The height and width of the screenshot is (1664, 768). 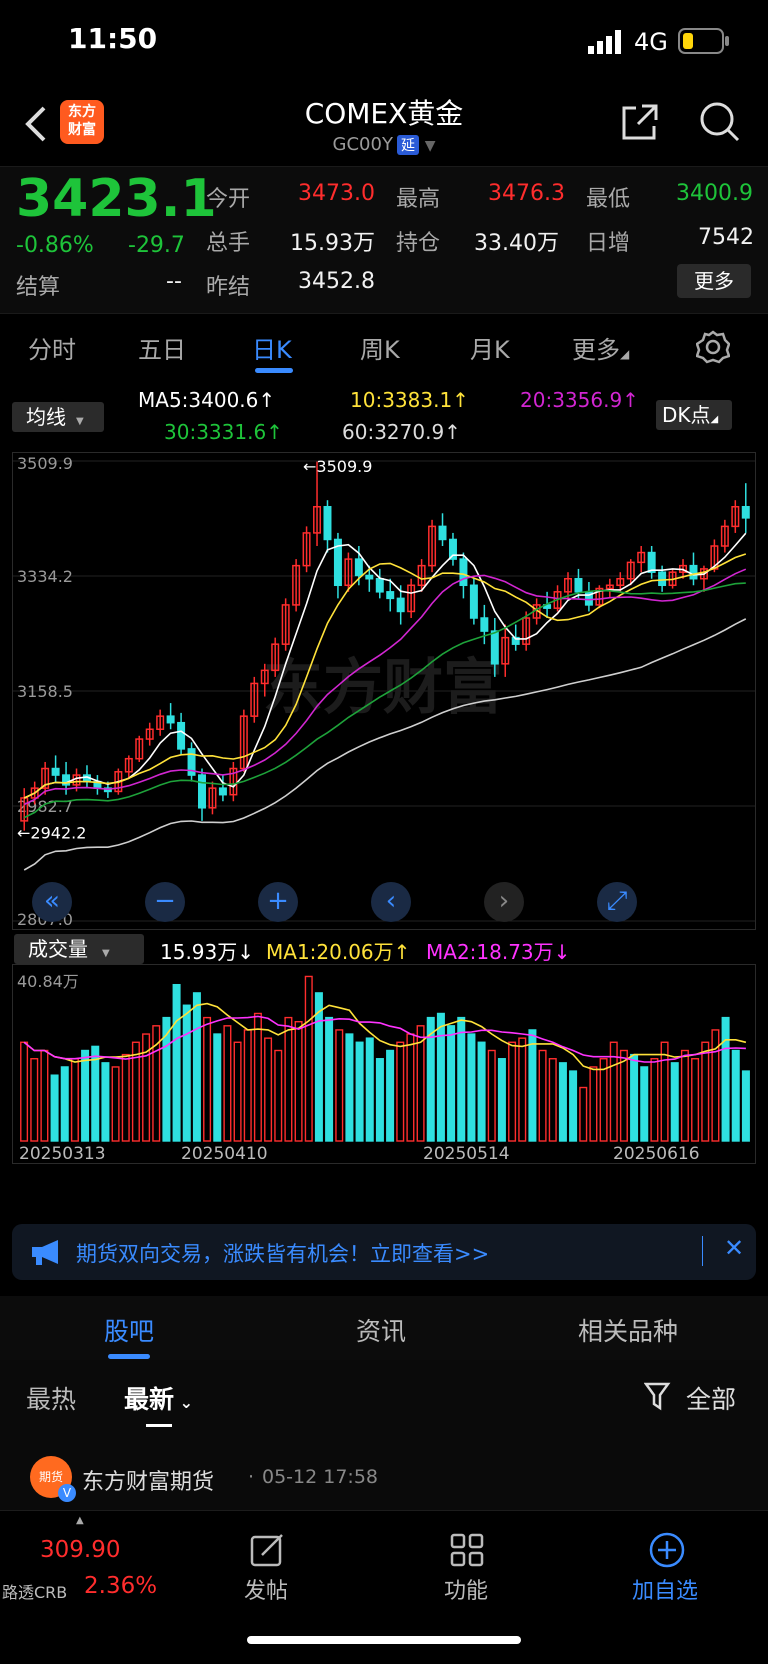 I want to click on edit-post-icon, so click(x=268, y=1551).